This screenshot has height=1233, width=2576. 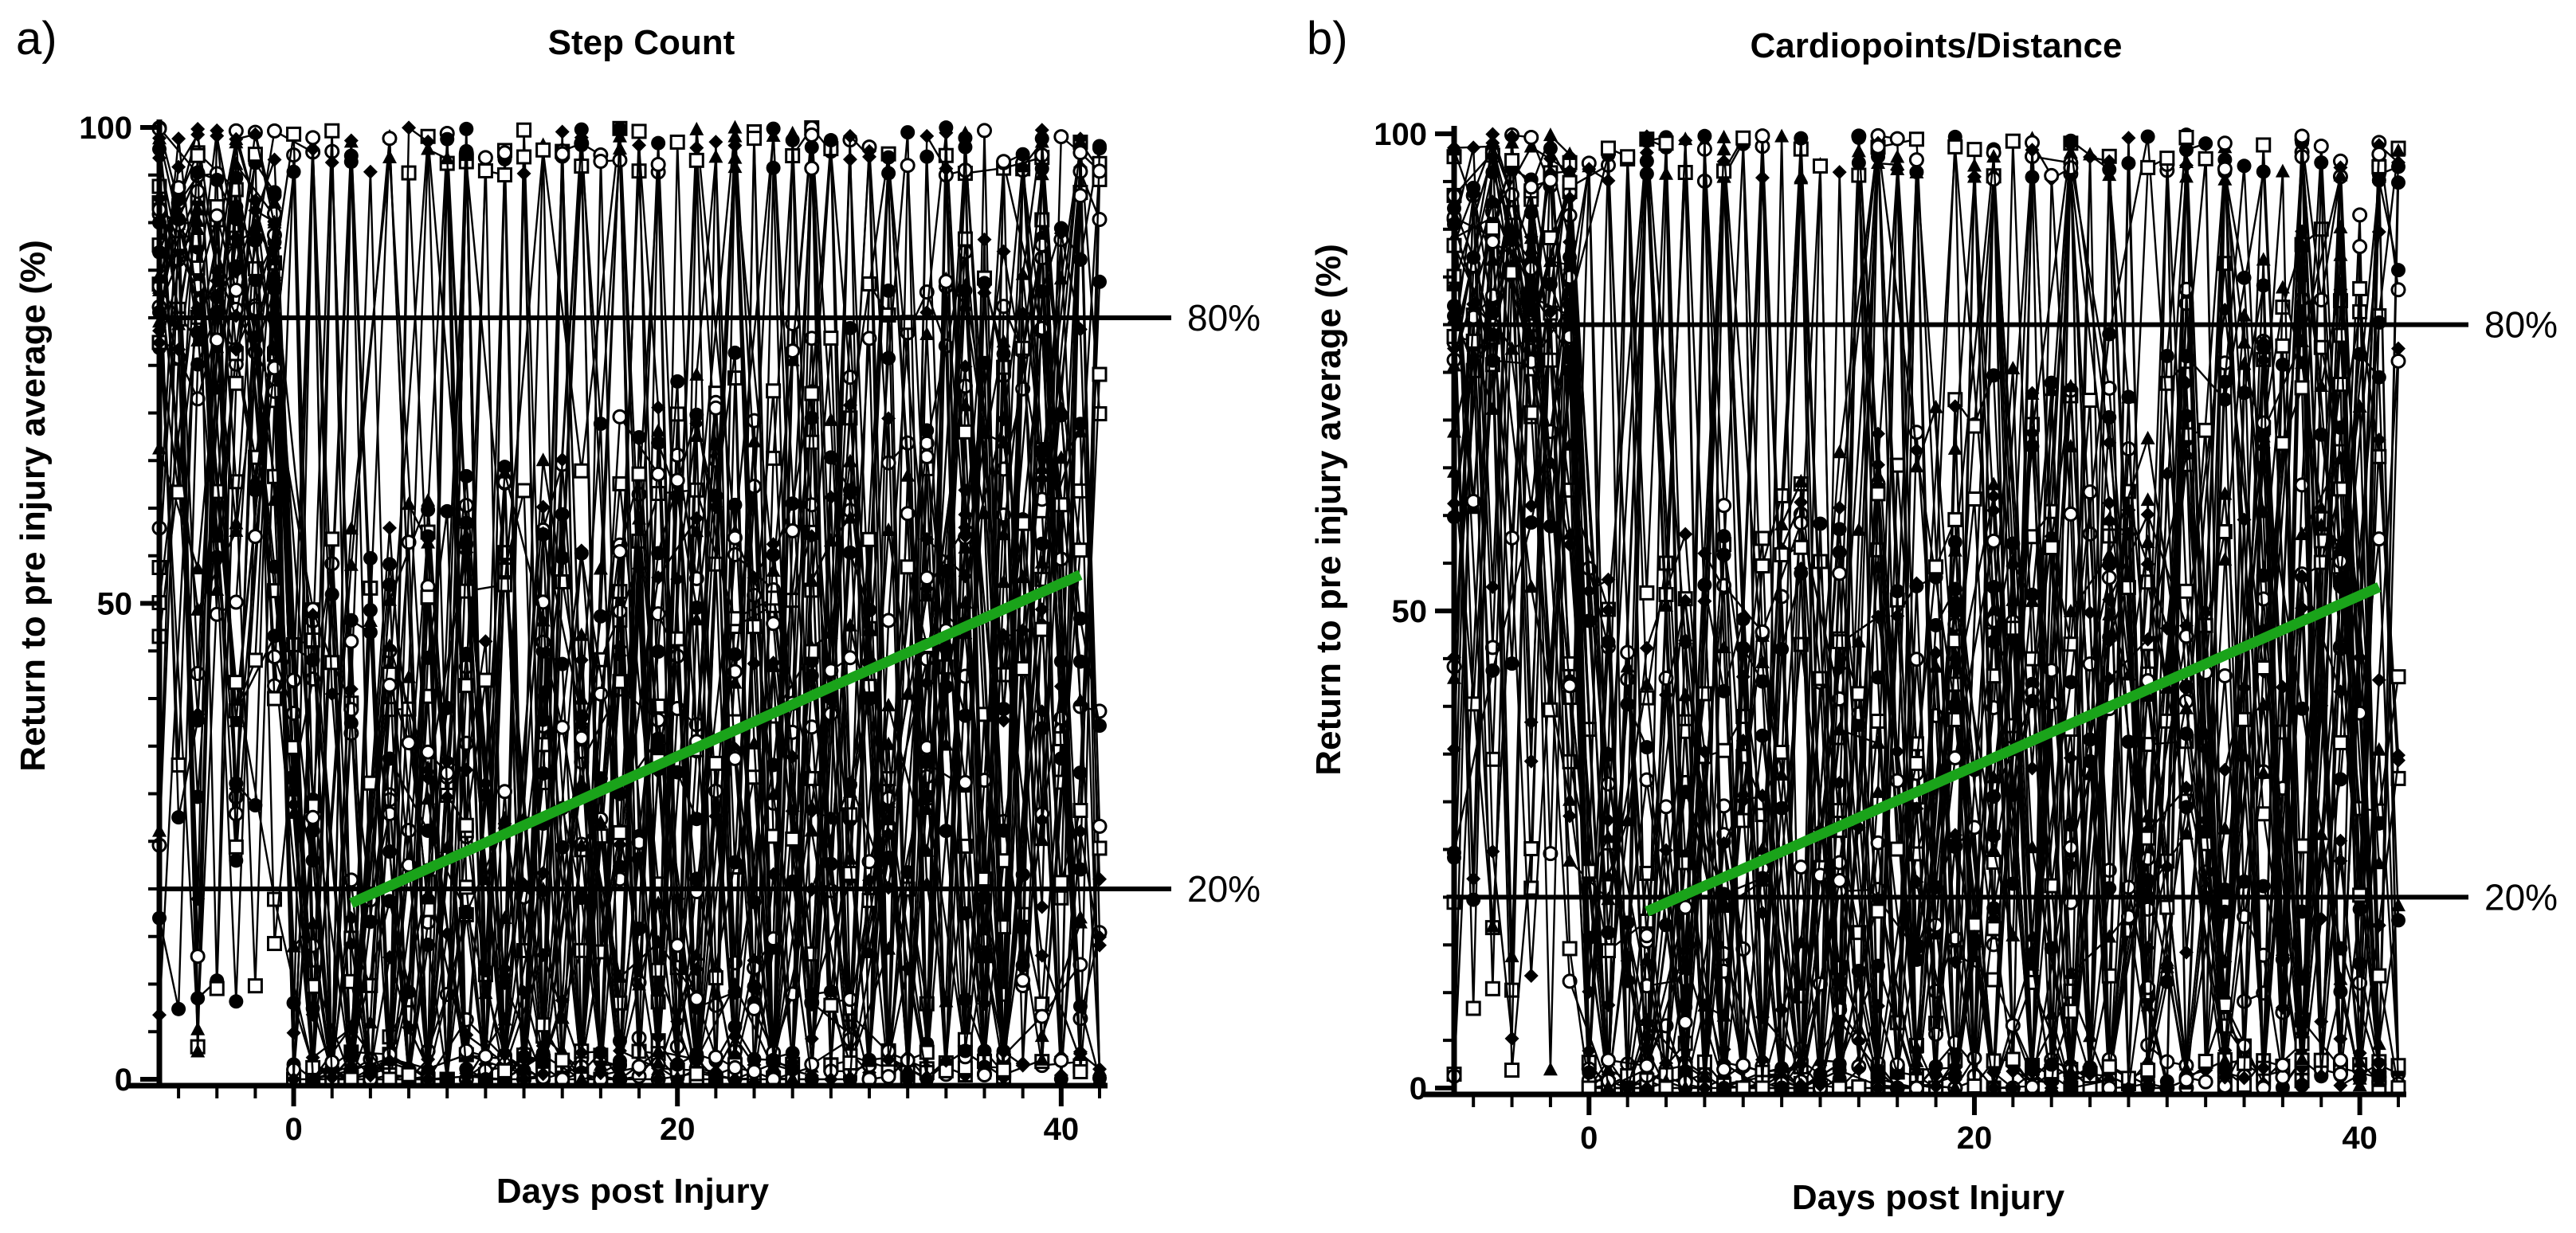 What do you see at coordinates (1328, 509) in the screenshot?
I see `panel-b-y-axis-label: Return to pre injury average (%)` at bounding box center [1328, 509].